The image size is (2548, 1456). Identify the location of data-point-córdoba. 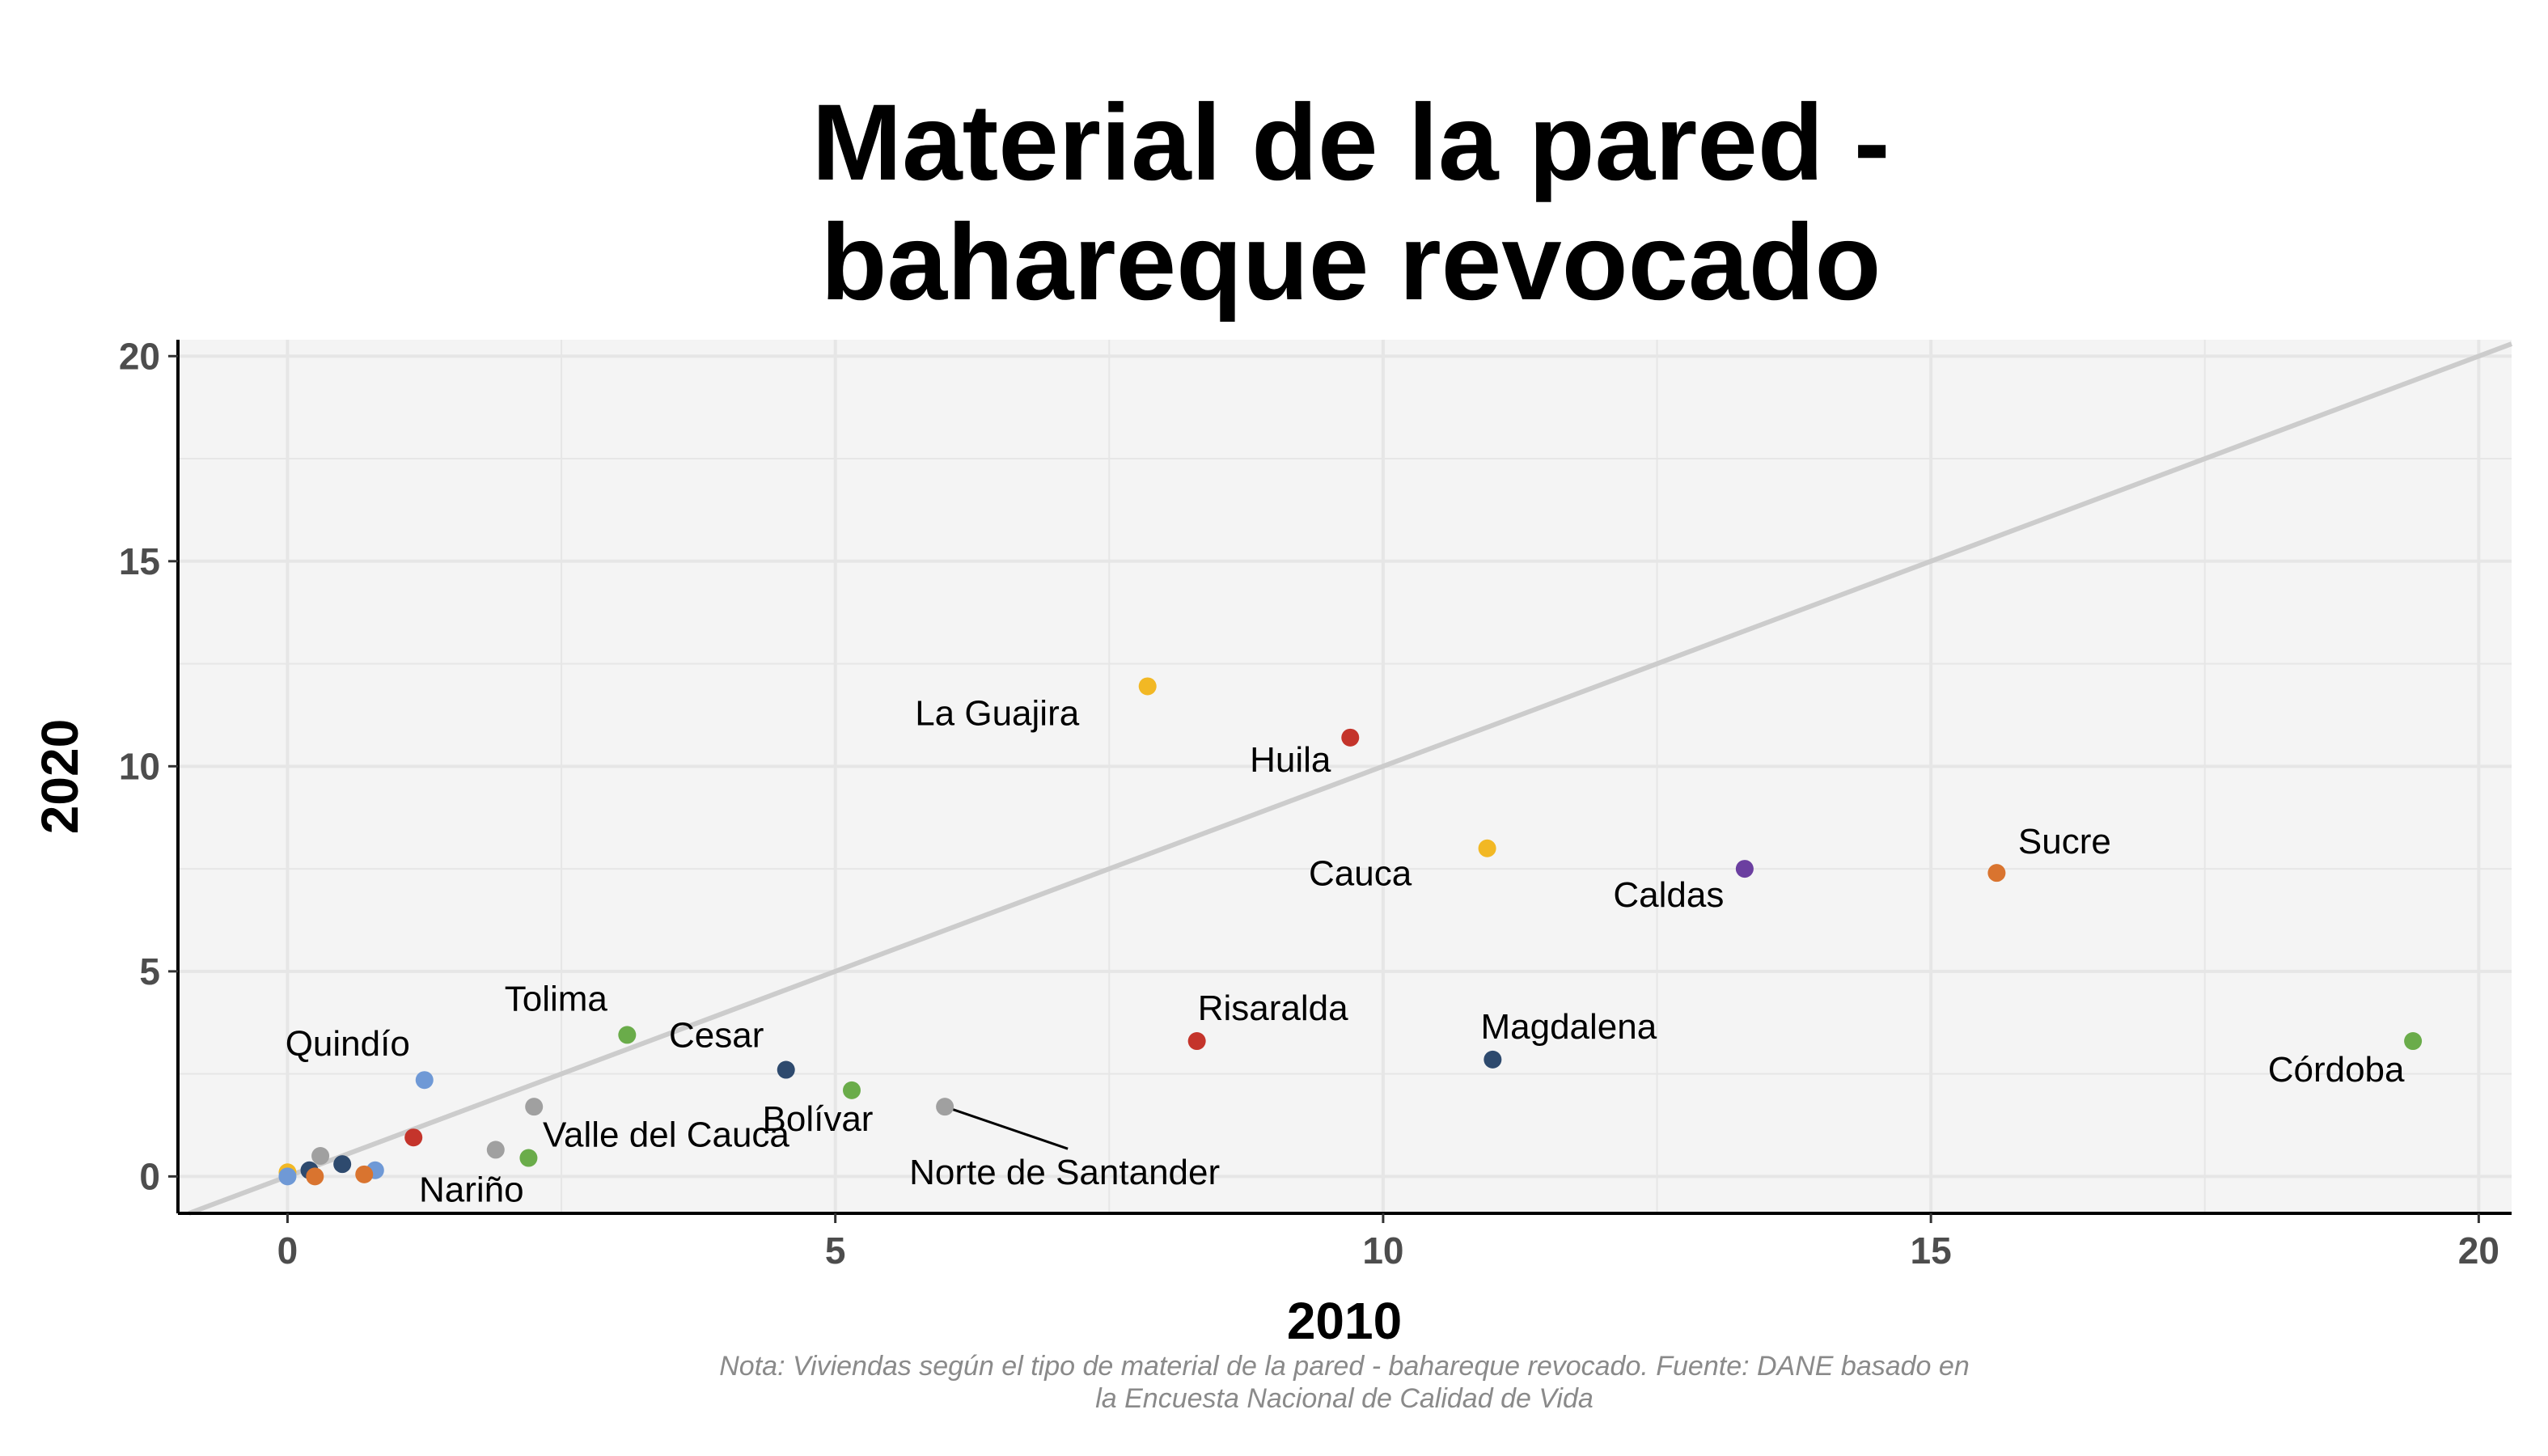
(2413, 1041).